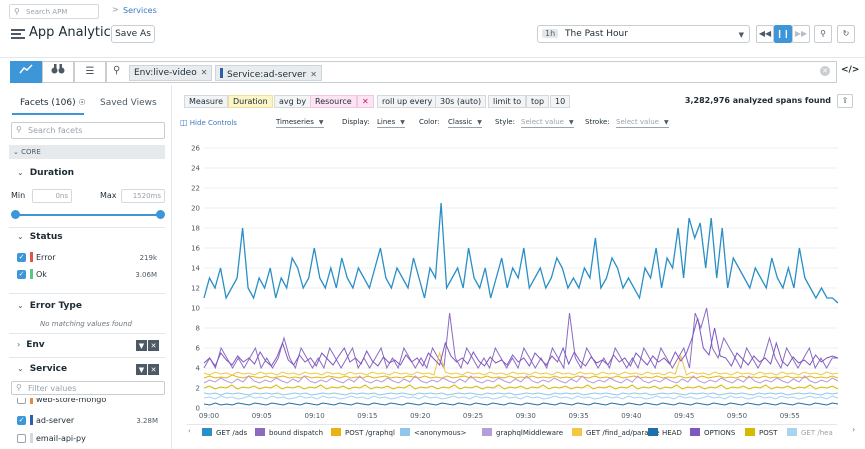 This screenshot has height=449, width=865. Describe the element at coordinates (160, 214) in the screenshot. I see `duration-slider-max-handle` at that location.